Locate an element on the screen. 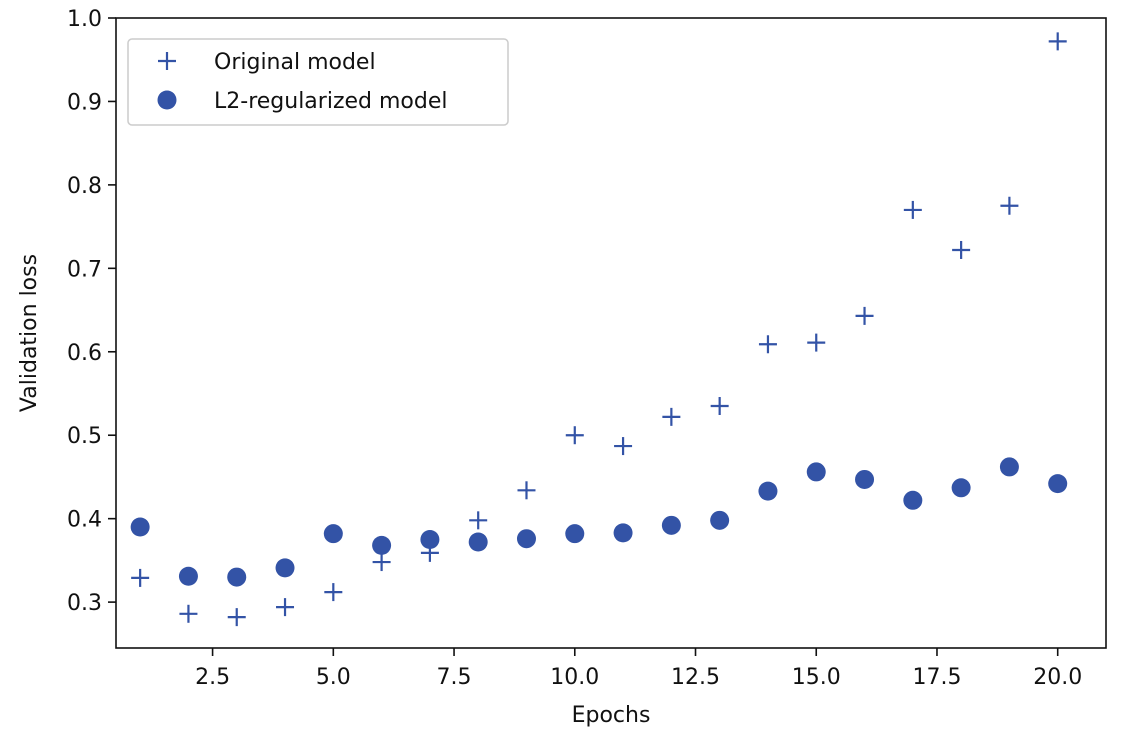 This screenshot has width=1136, height=738. y-tick-label: 0.9 is located at coordinates (84, 102).